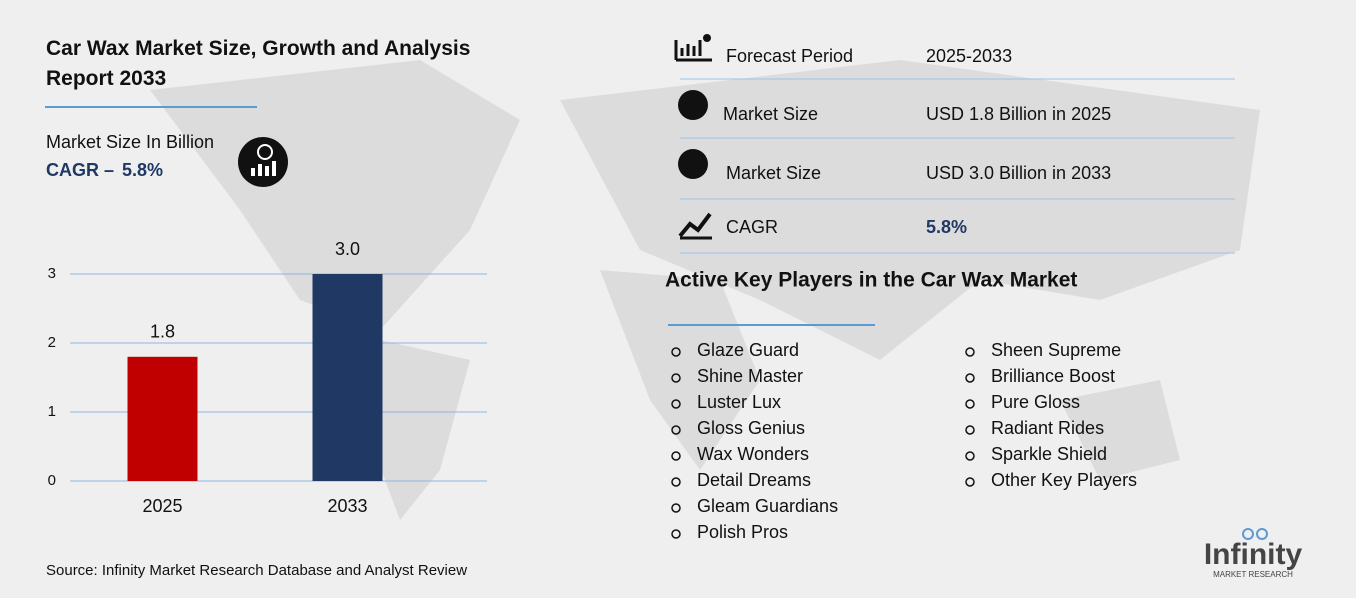 This screenshot has height=598, width=1356. I want to click on player-name: Pure Gloss, so click(1035, 402).